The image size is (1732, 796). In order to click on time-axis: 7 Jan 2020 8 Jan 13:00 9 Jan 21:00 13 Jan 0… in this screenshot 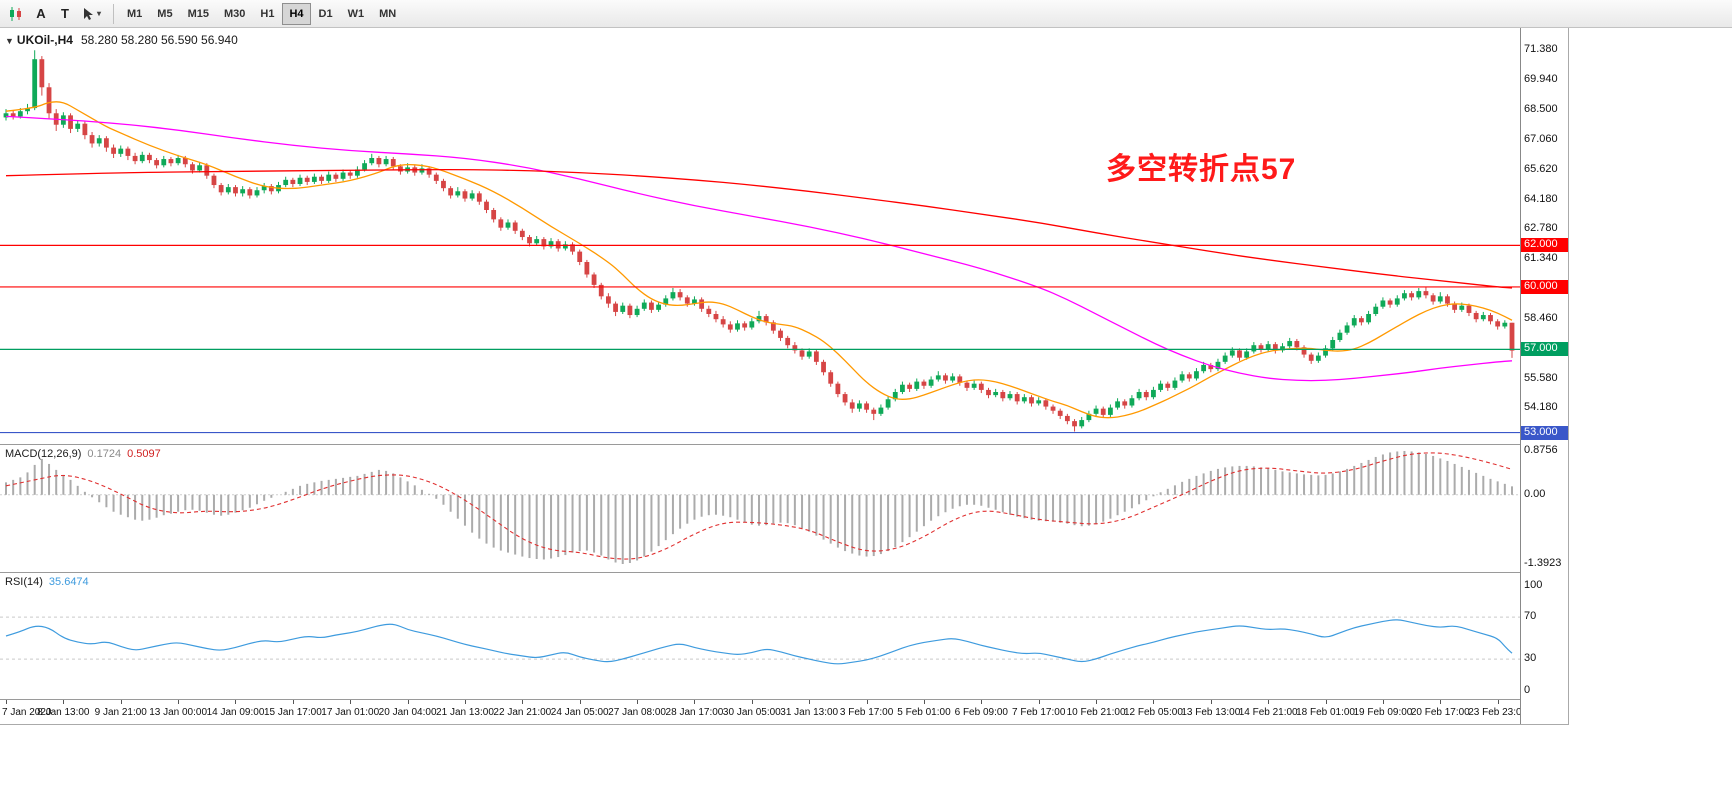, I will do `click(763, 712)`.